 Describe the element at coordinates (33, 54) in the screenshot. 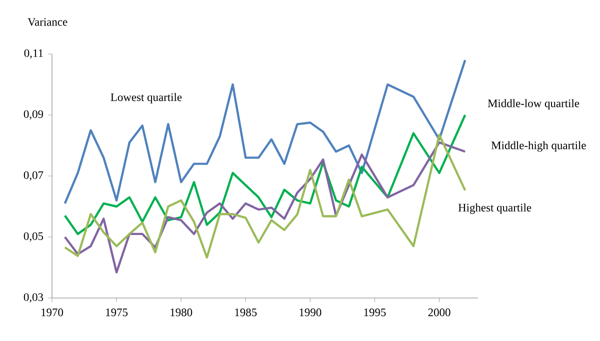

I see `y-tick-label: 0,11` at that location.